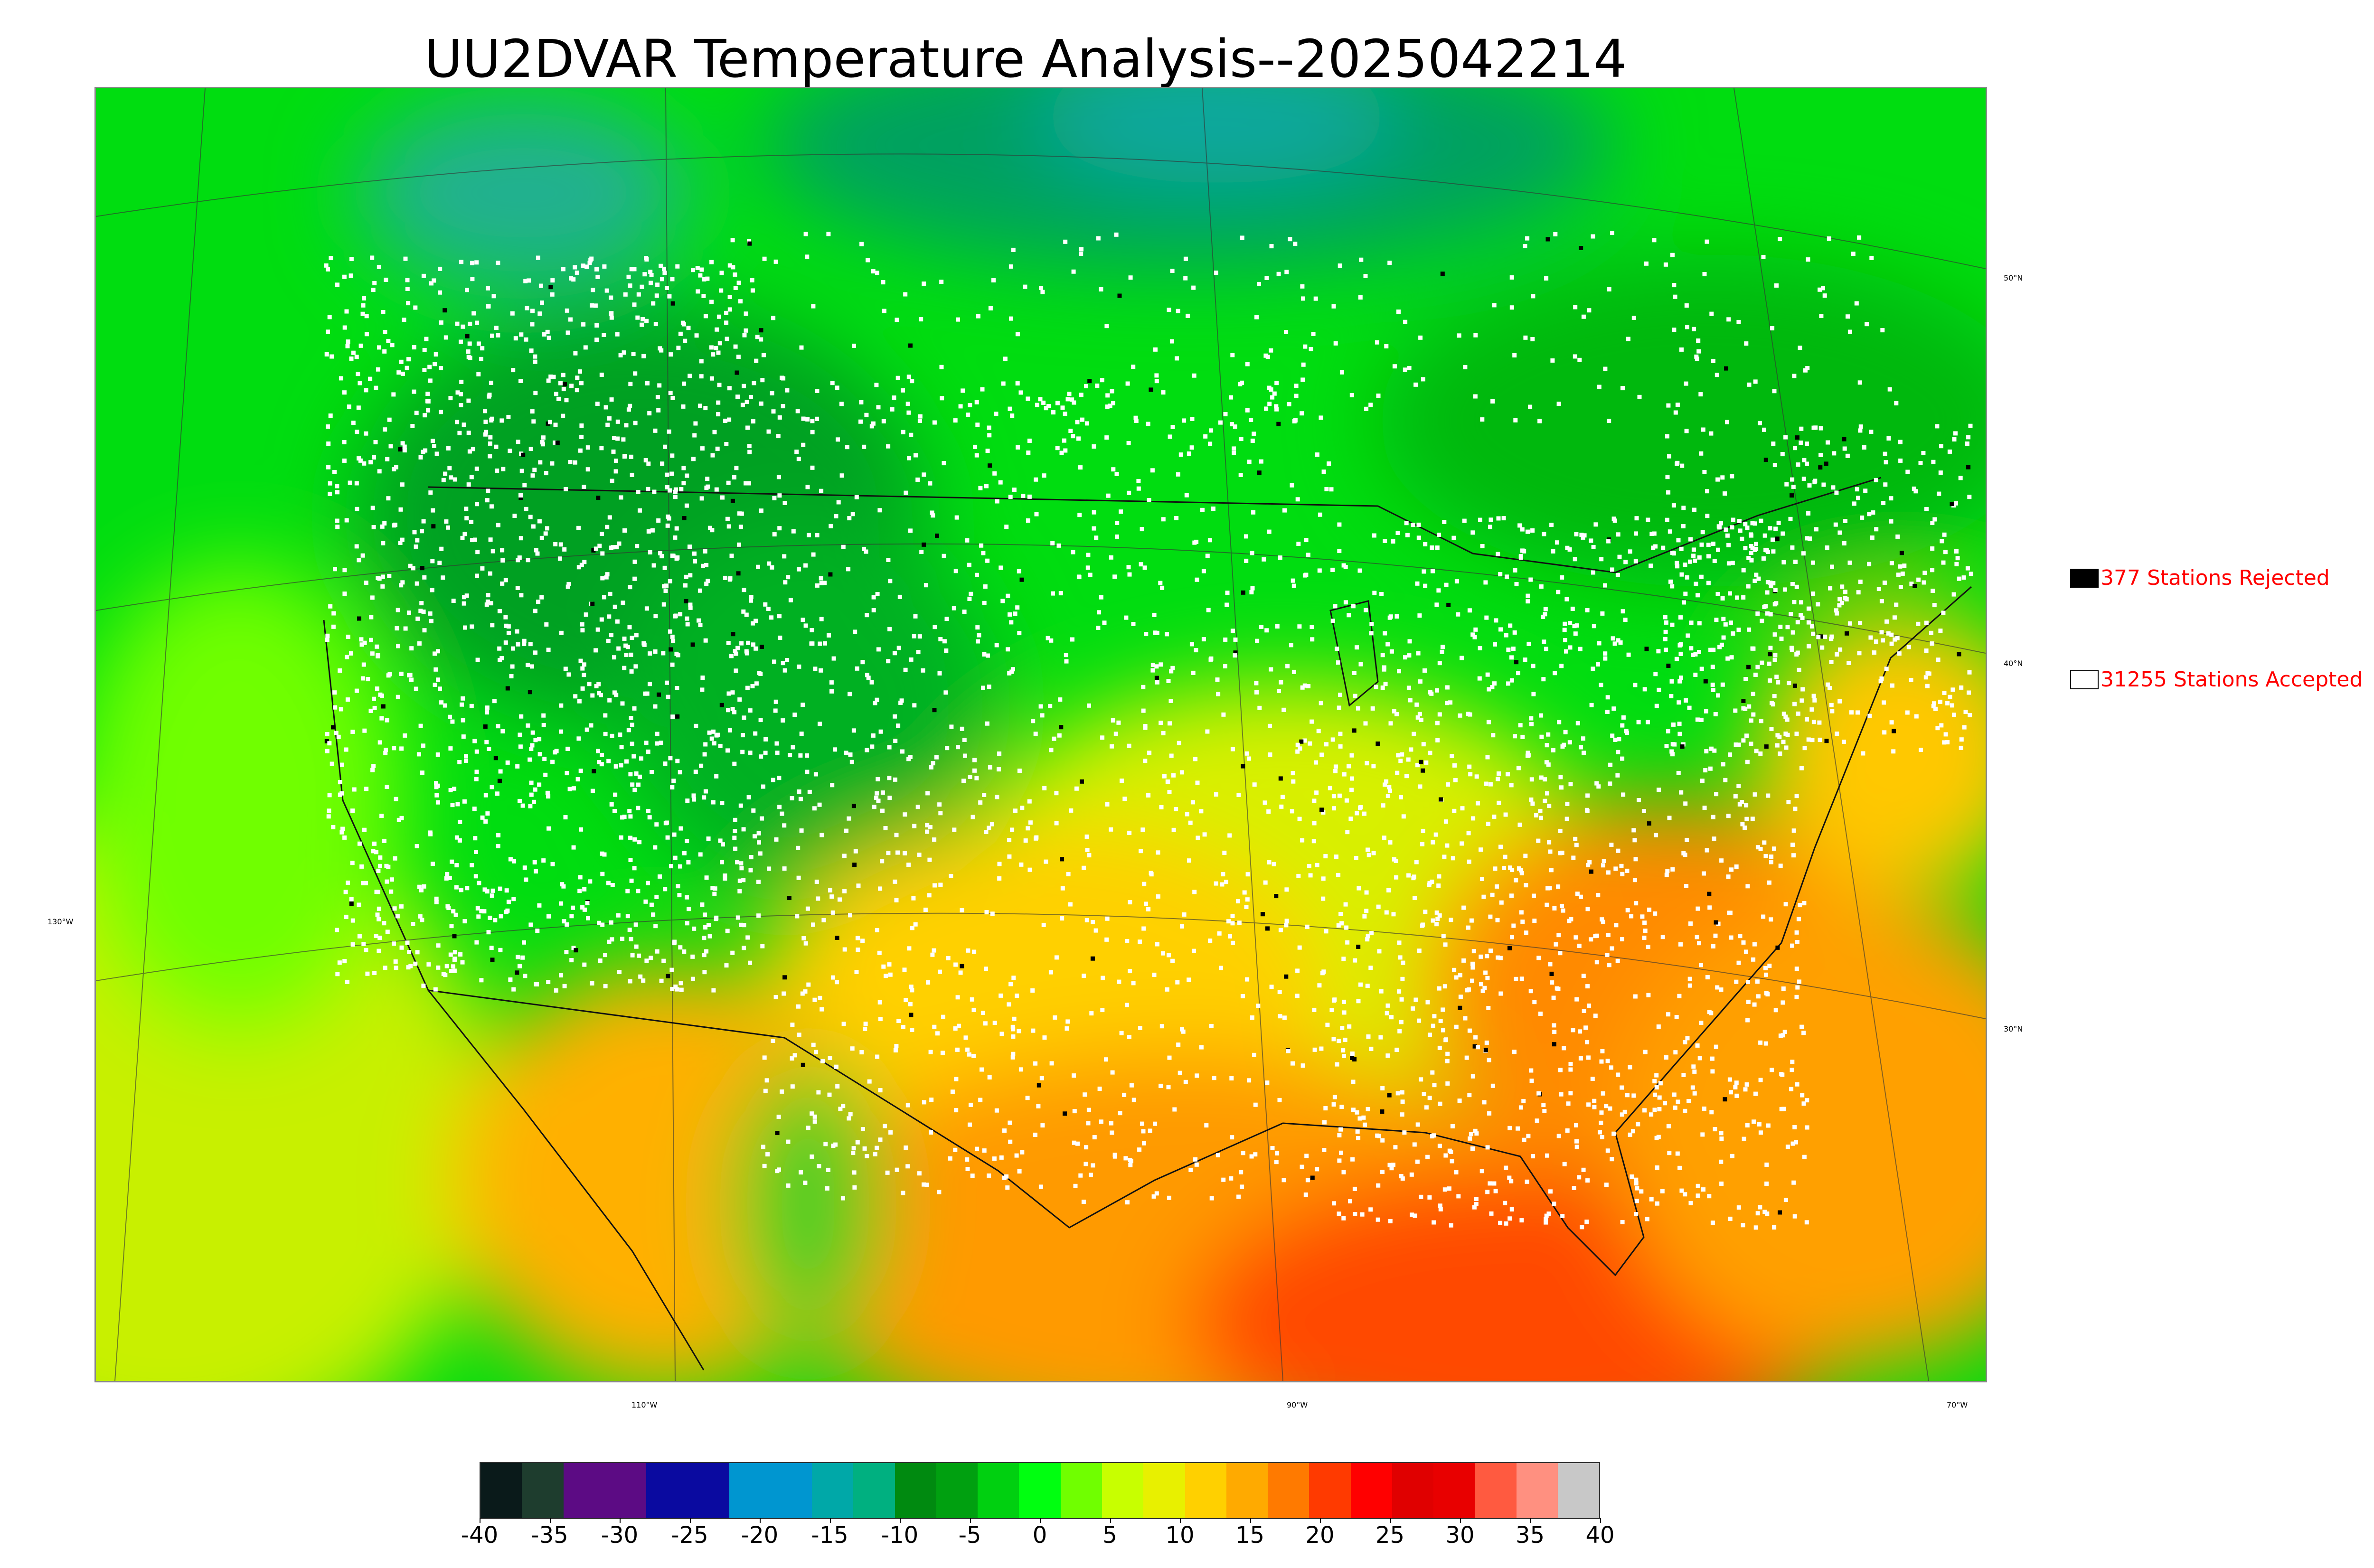  I want to click on lon-label-130w: 130°W, so click(60, 922).